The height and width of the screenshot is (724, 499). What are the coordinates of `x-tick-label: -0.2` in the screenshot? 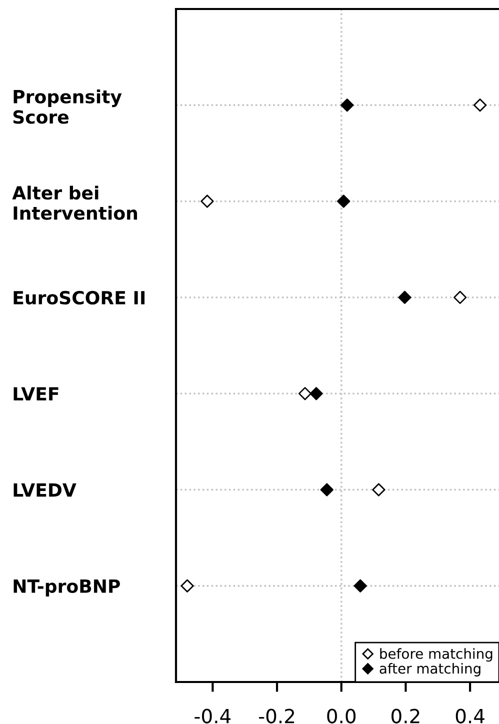 It's located at (276, 716).